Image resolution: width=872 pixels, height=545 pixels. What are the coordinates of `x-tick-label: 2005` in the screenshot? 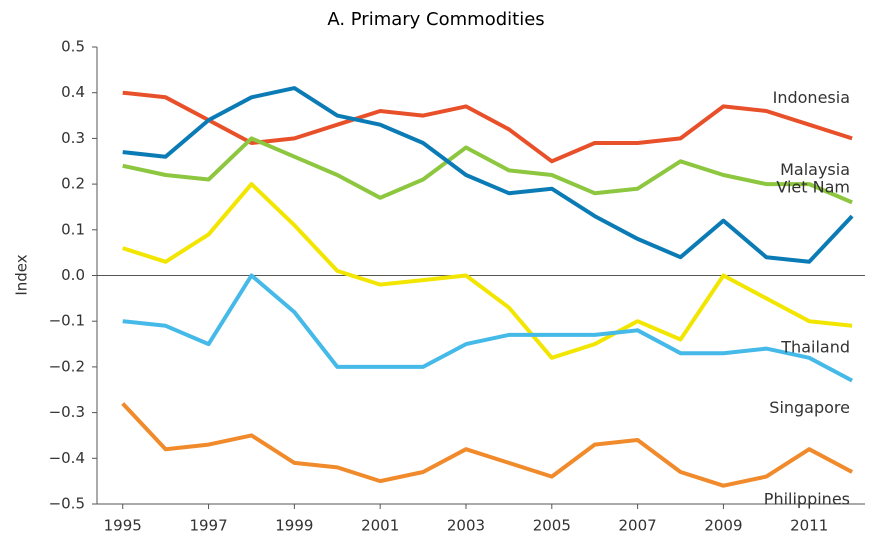 It's located at (552, 526).